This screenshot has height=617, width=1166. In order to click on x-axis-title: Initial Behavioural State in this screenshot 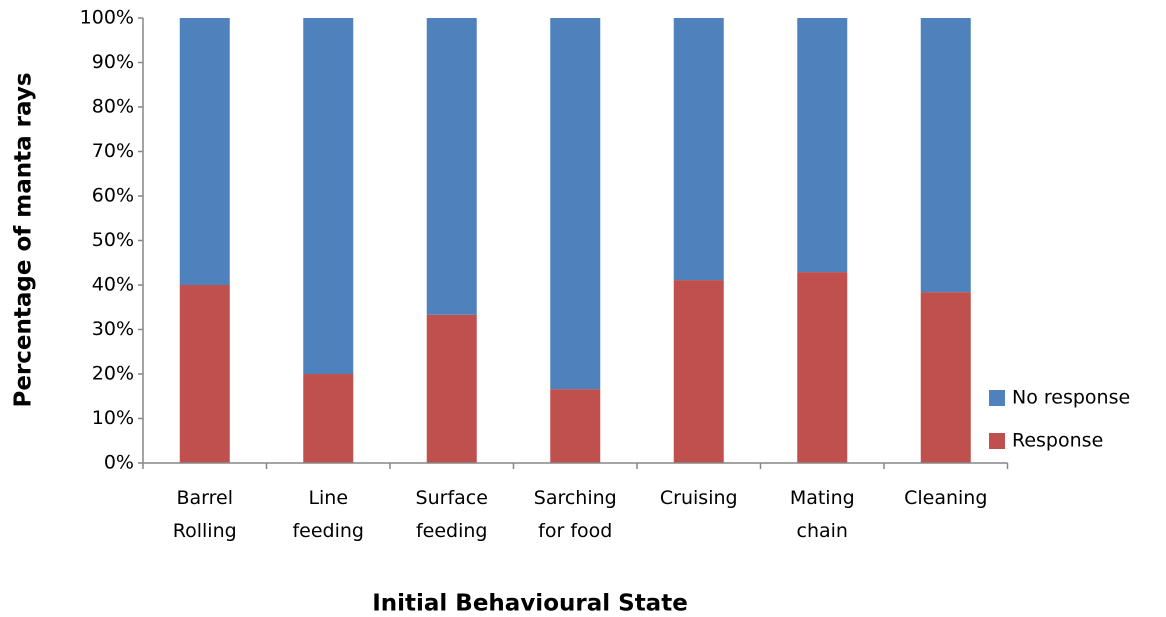, I will do `click(530, 604)`.